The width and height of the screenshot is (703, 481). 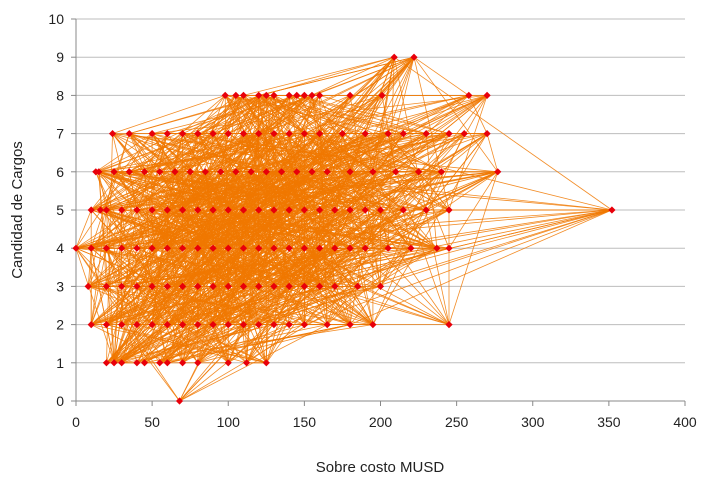 What do you see at coordinates (60, 286) in the screenshot?
I see `y-tick-label: 3` at bounding box center [60, 286].